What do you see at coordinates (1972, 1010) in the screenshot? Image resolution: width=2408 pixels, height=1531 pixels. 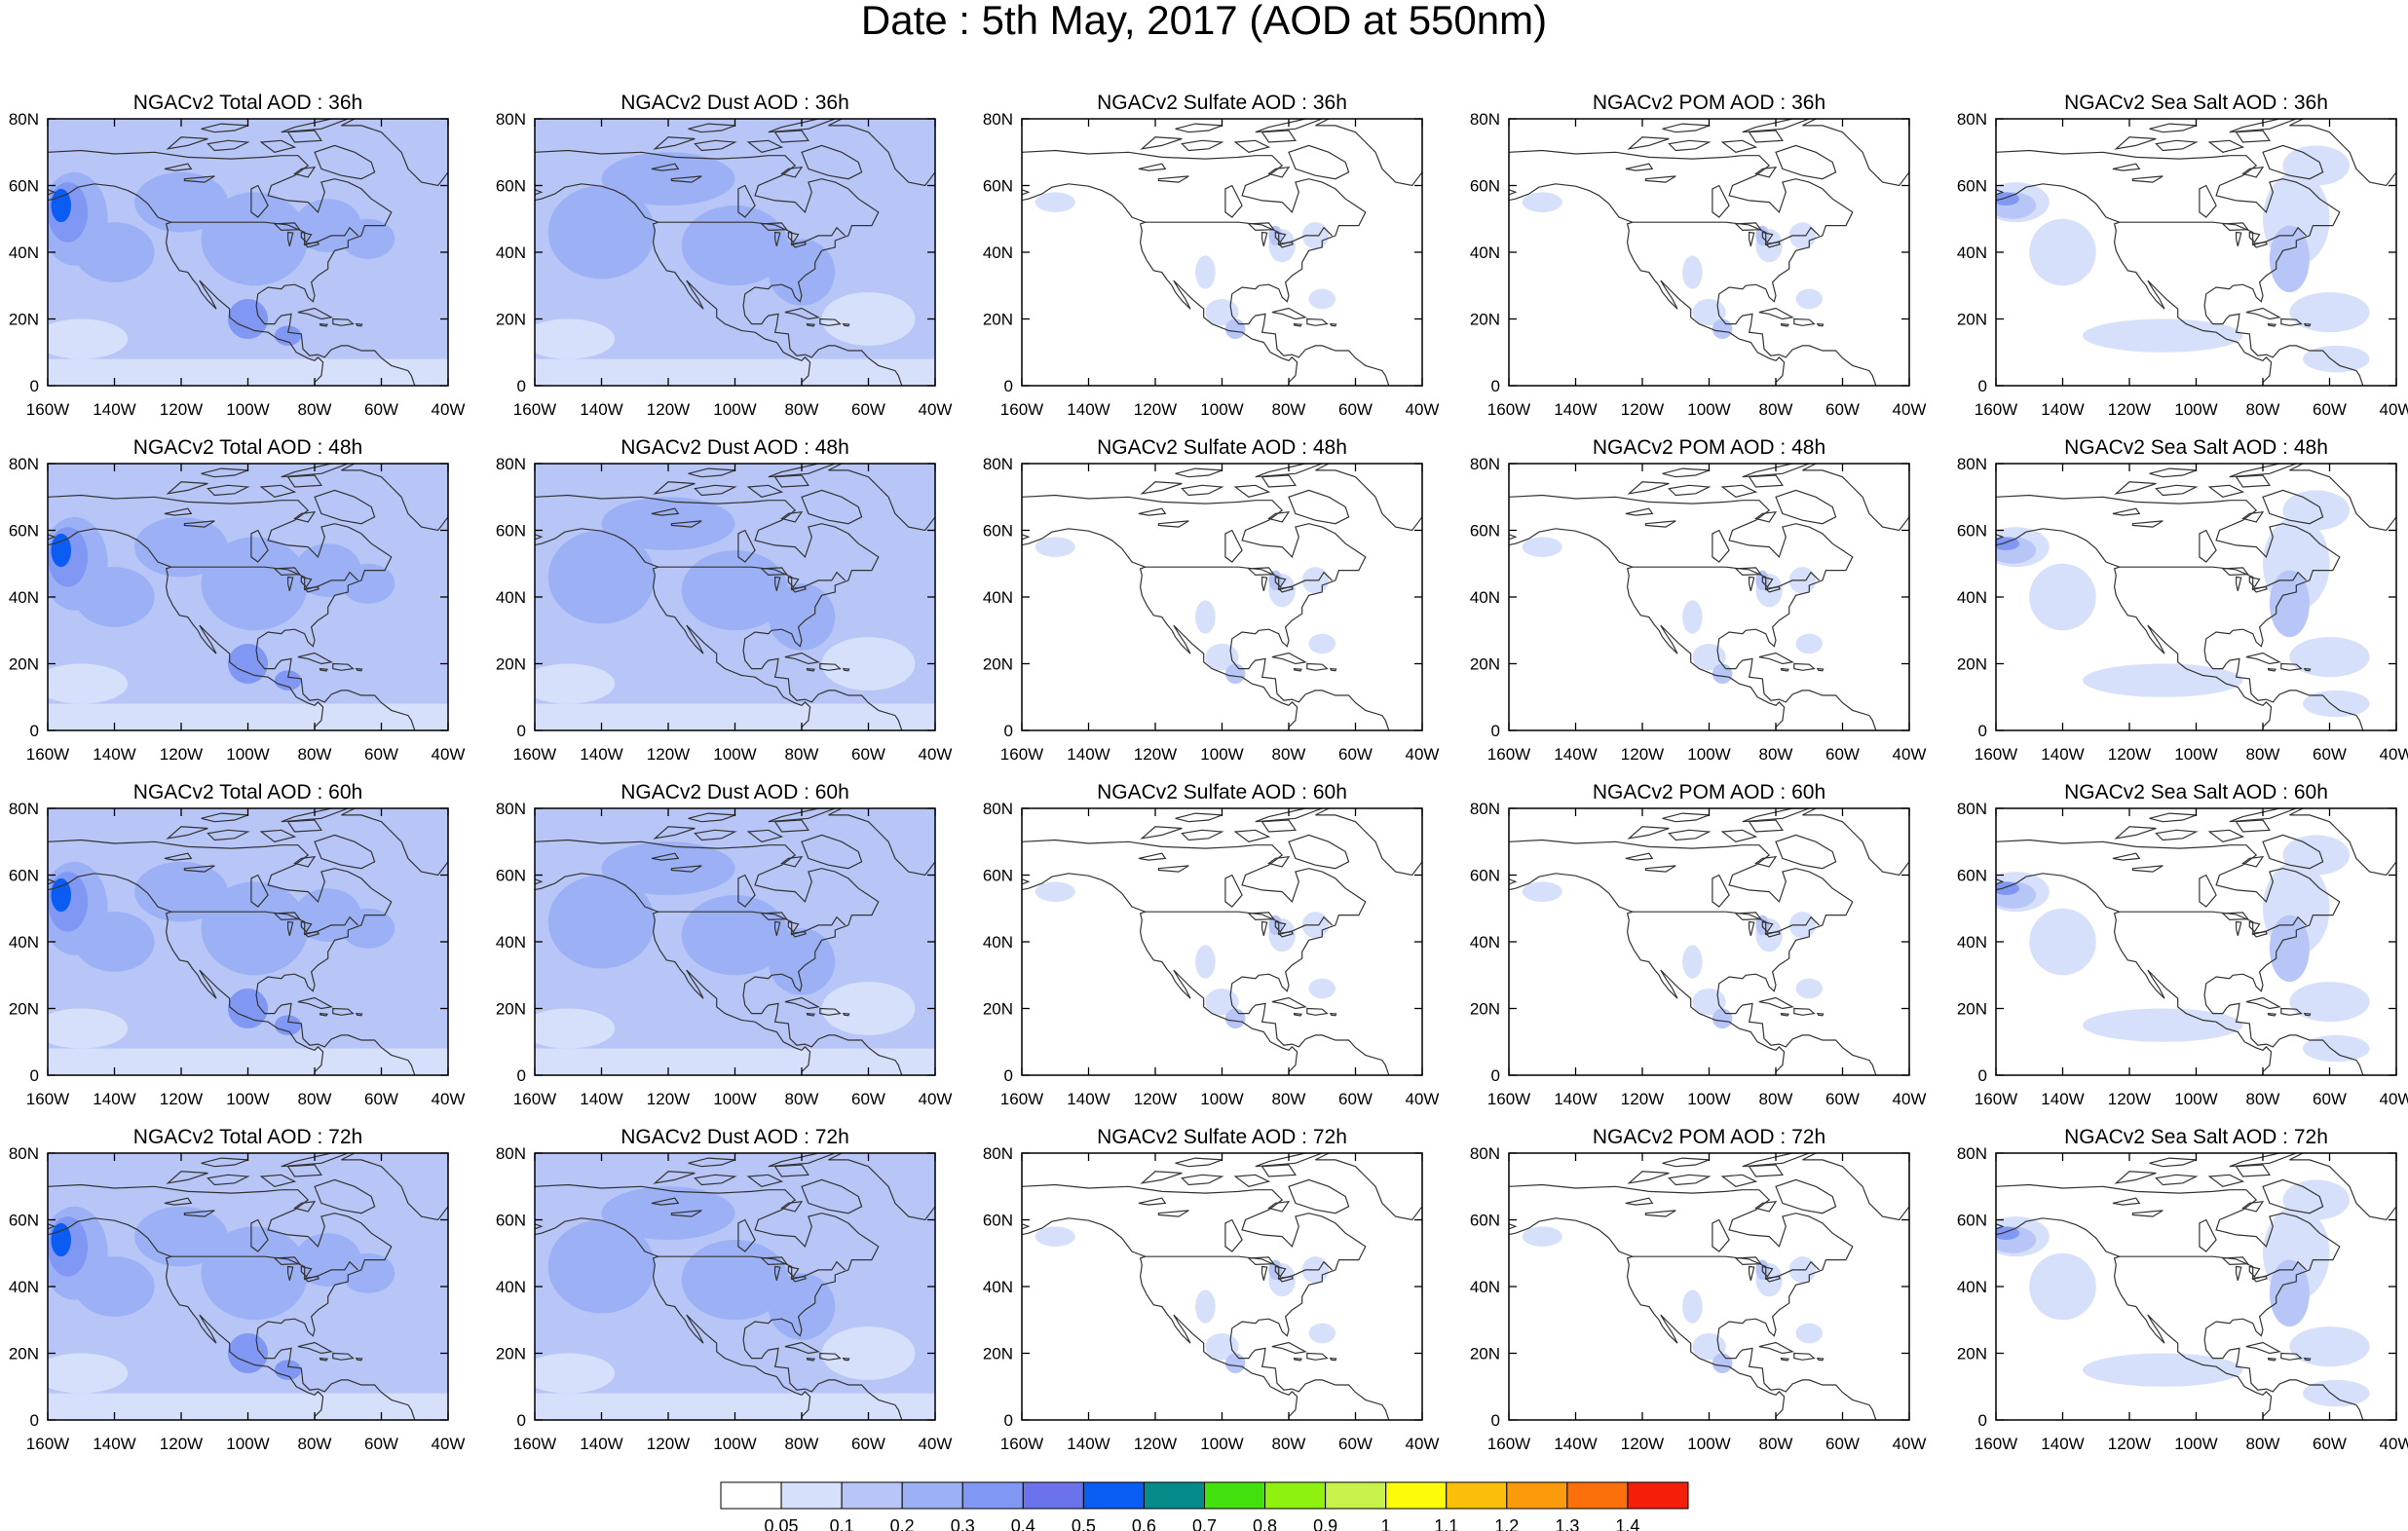 I see `y-tick-label: 20N` at bounding box center [1972, 1010].